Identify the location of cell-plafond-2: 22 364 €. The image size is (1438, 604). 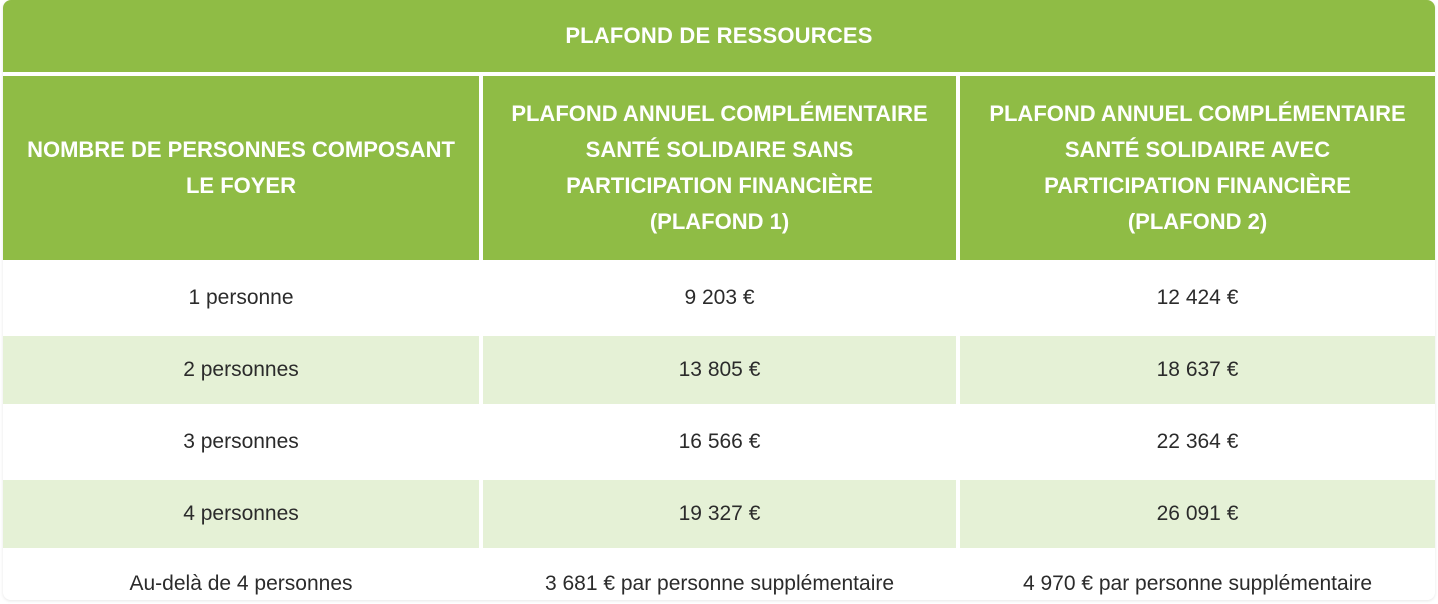
(1195, 442).